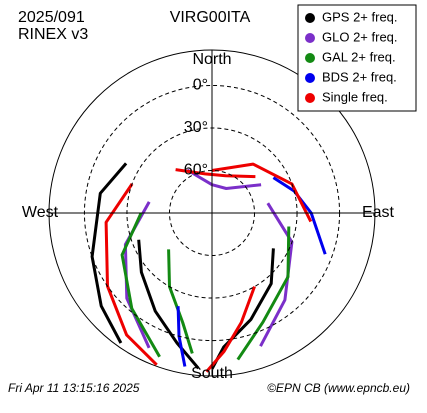 Image resolution: width=427 pixels, height=413 pixels. What do you see at coordinates (200, 85) in the screenshot?
I see `elevation-label: 0°` at bounding box center [200, 85].